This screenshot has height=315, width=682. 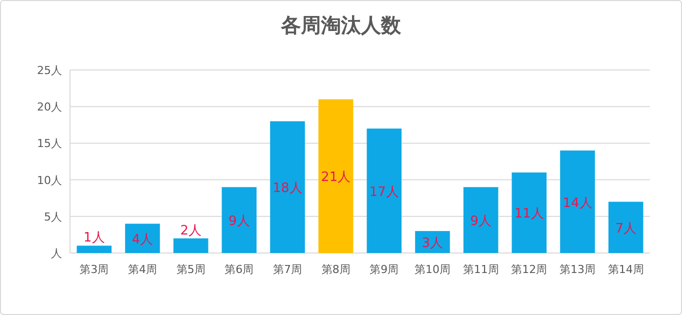 I want to click on x-tick-label: 第12周, so click(x=529, y=269).